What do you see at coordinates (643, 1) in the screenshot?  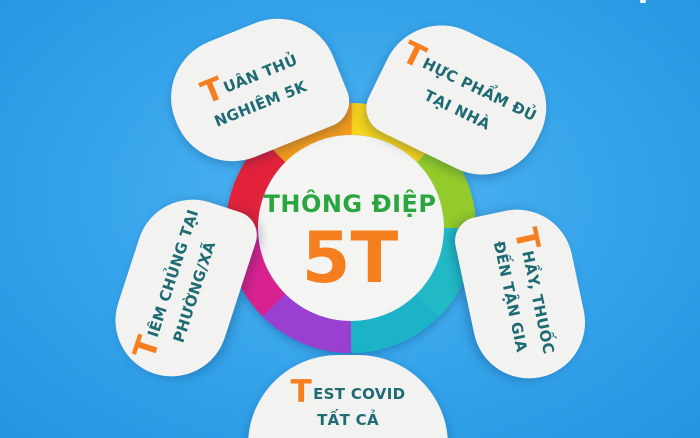 I see `corner-mark` at bounding box center [643, 1].